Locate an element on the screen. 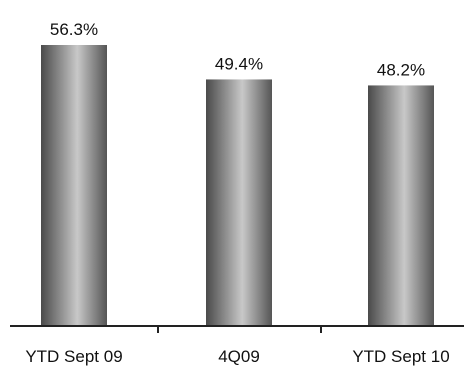  value-labels: 56.3% 49.4% 48.2% is located at coordinates (237, 49).